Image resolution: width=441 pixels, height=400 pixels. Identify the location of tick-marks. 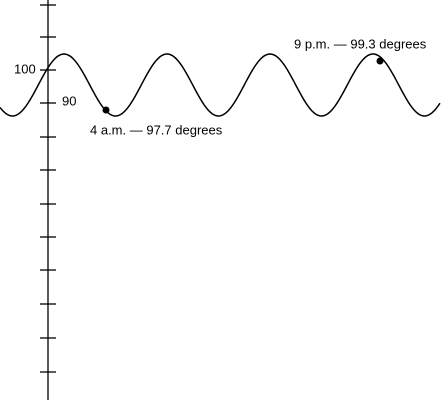
(48, 188).